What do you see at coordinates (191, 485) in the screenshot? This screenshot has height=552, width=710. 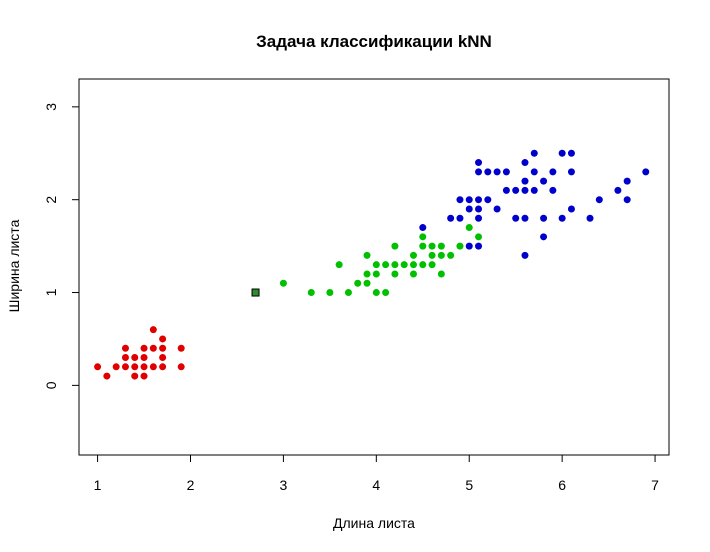 I see `x-tick-label: 2` at bounding box center [191, 485].